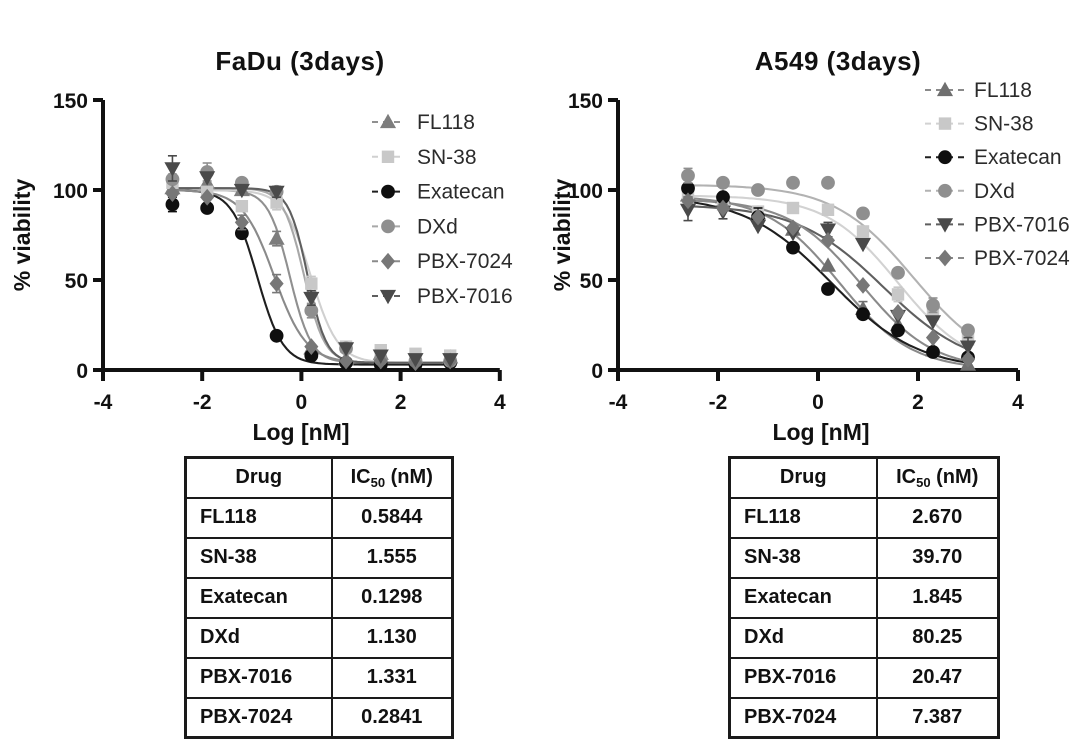 This screenshot has height=747, width=1080. What do you see at coordinates (1018, 157) in the screenshot?
I see `legend-label-Exatecan: Exatecan` at bounding box center [1018, 157].